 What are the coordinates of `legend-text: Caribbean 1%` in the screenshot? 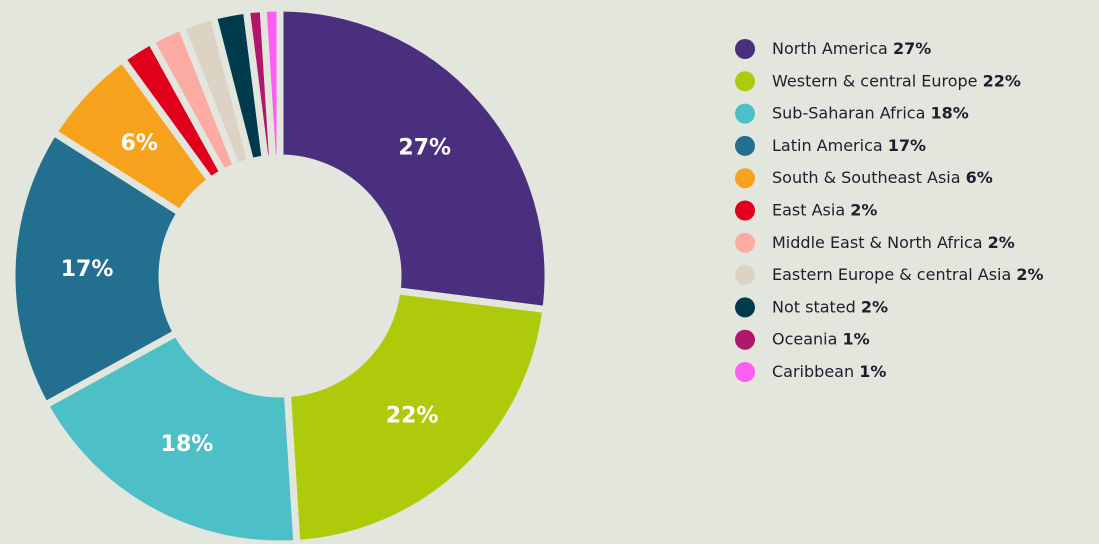 It's located at (829, 371).